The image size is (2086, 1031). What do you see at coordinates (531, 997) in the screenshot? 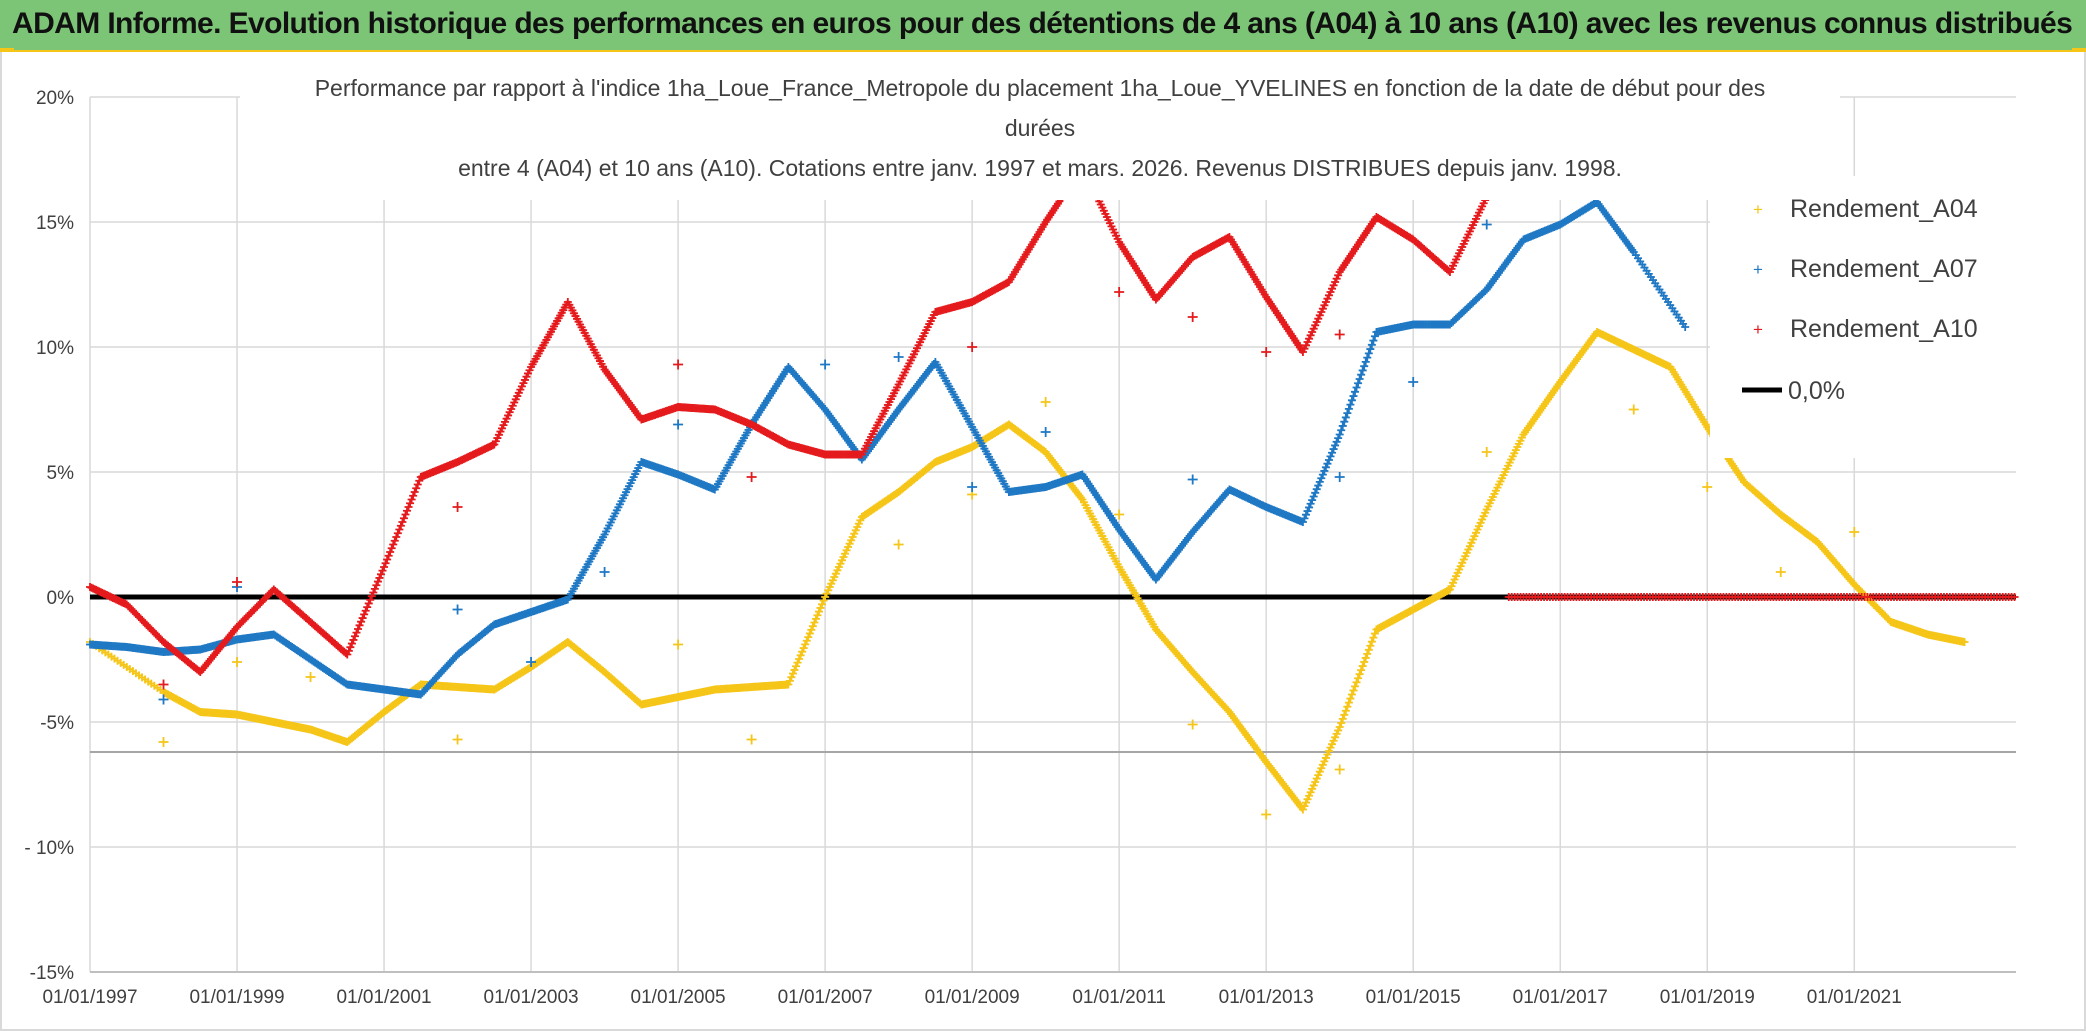
I see `x-tick-label: 01/01/2003` at bounding box center [531, 997].